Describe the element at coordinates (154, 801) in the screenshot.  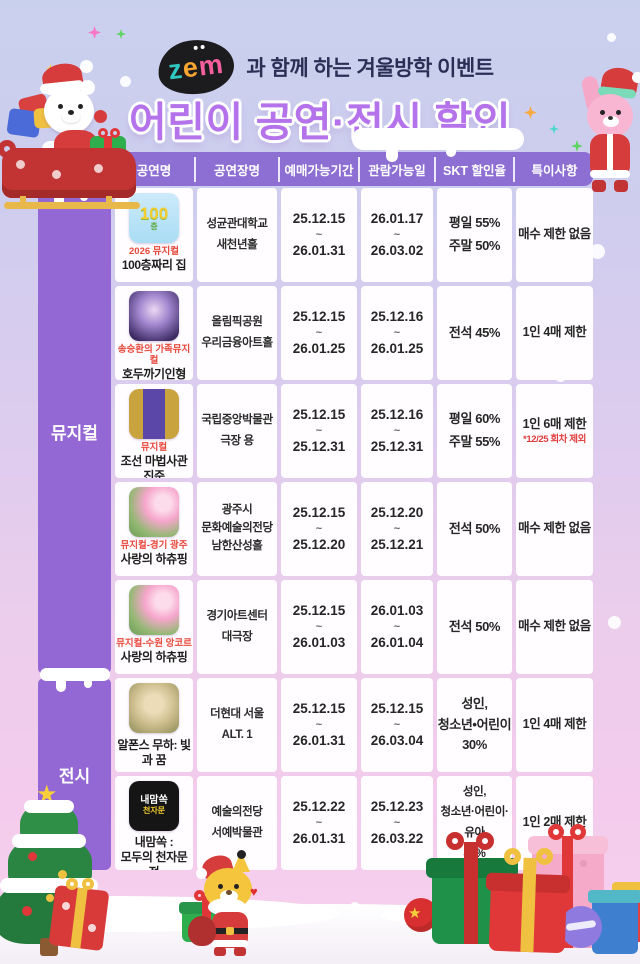
I see `poster-overlay-text: 내맘쏙` at that location.